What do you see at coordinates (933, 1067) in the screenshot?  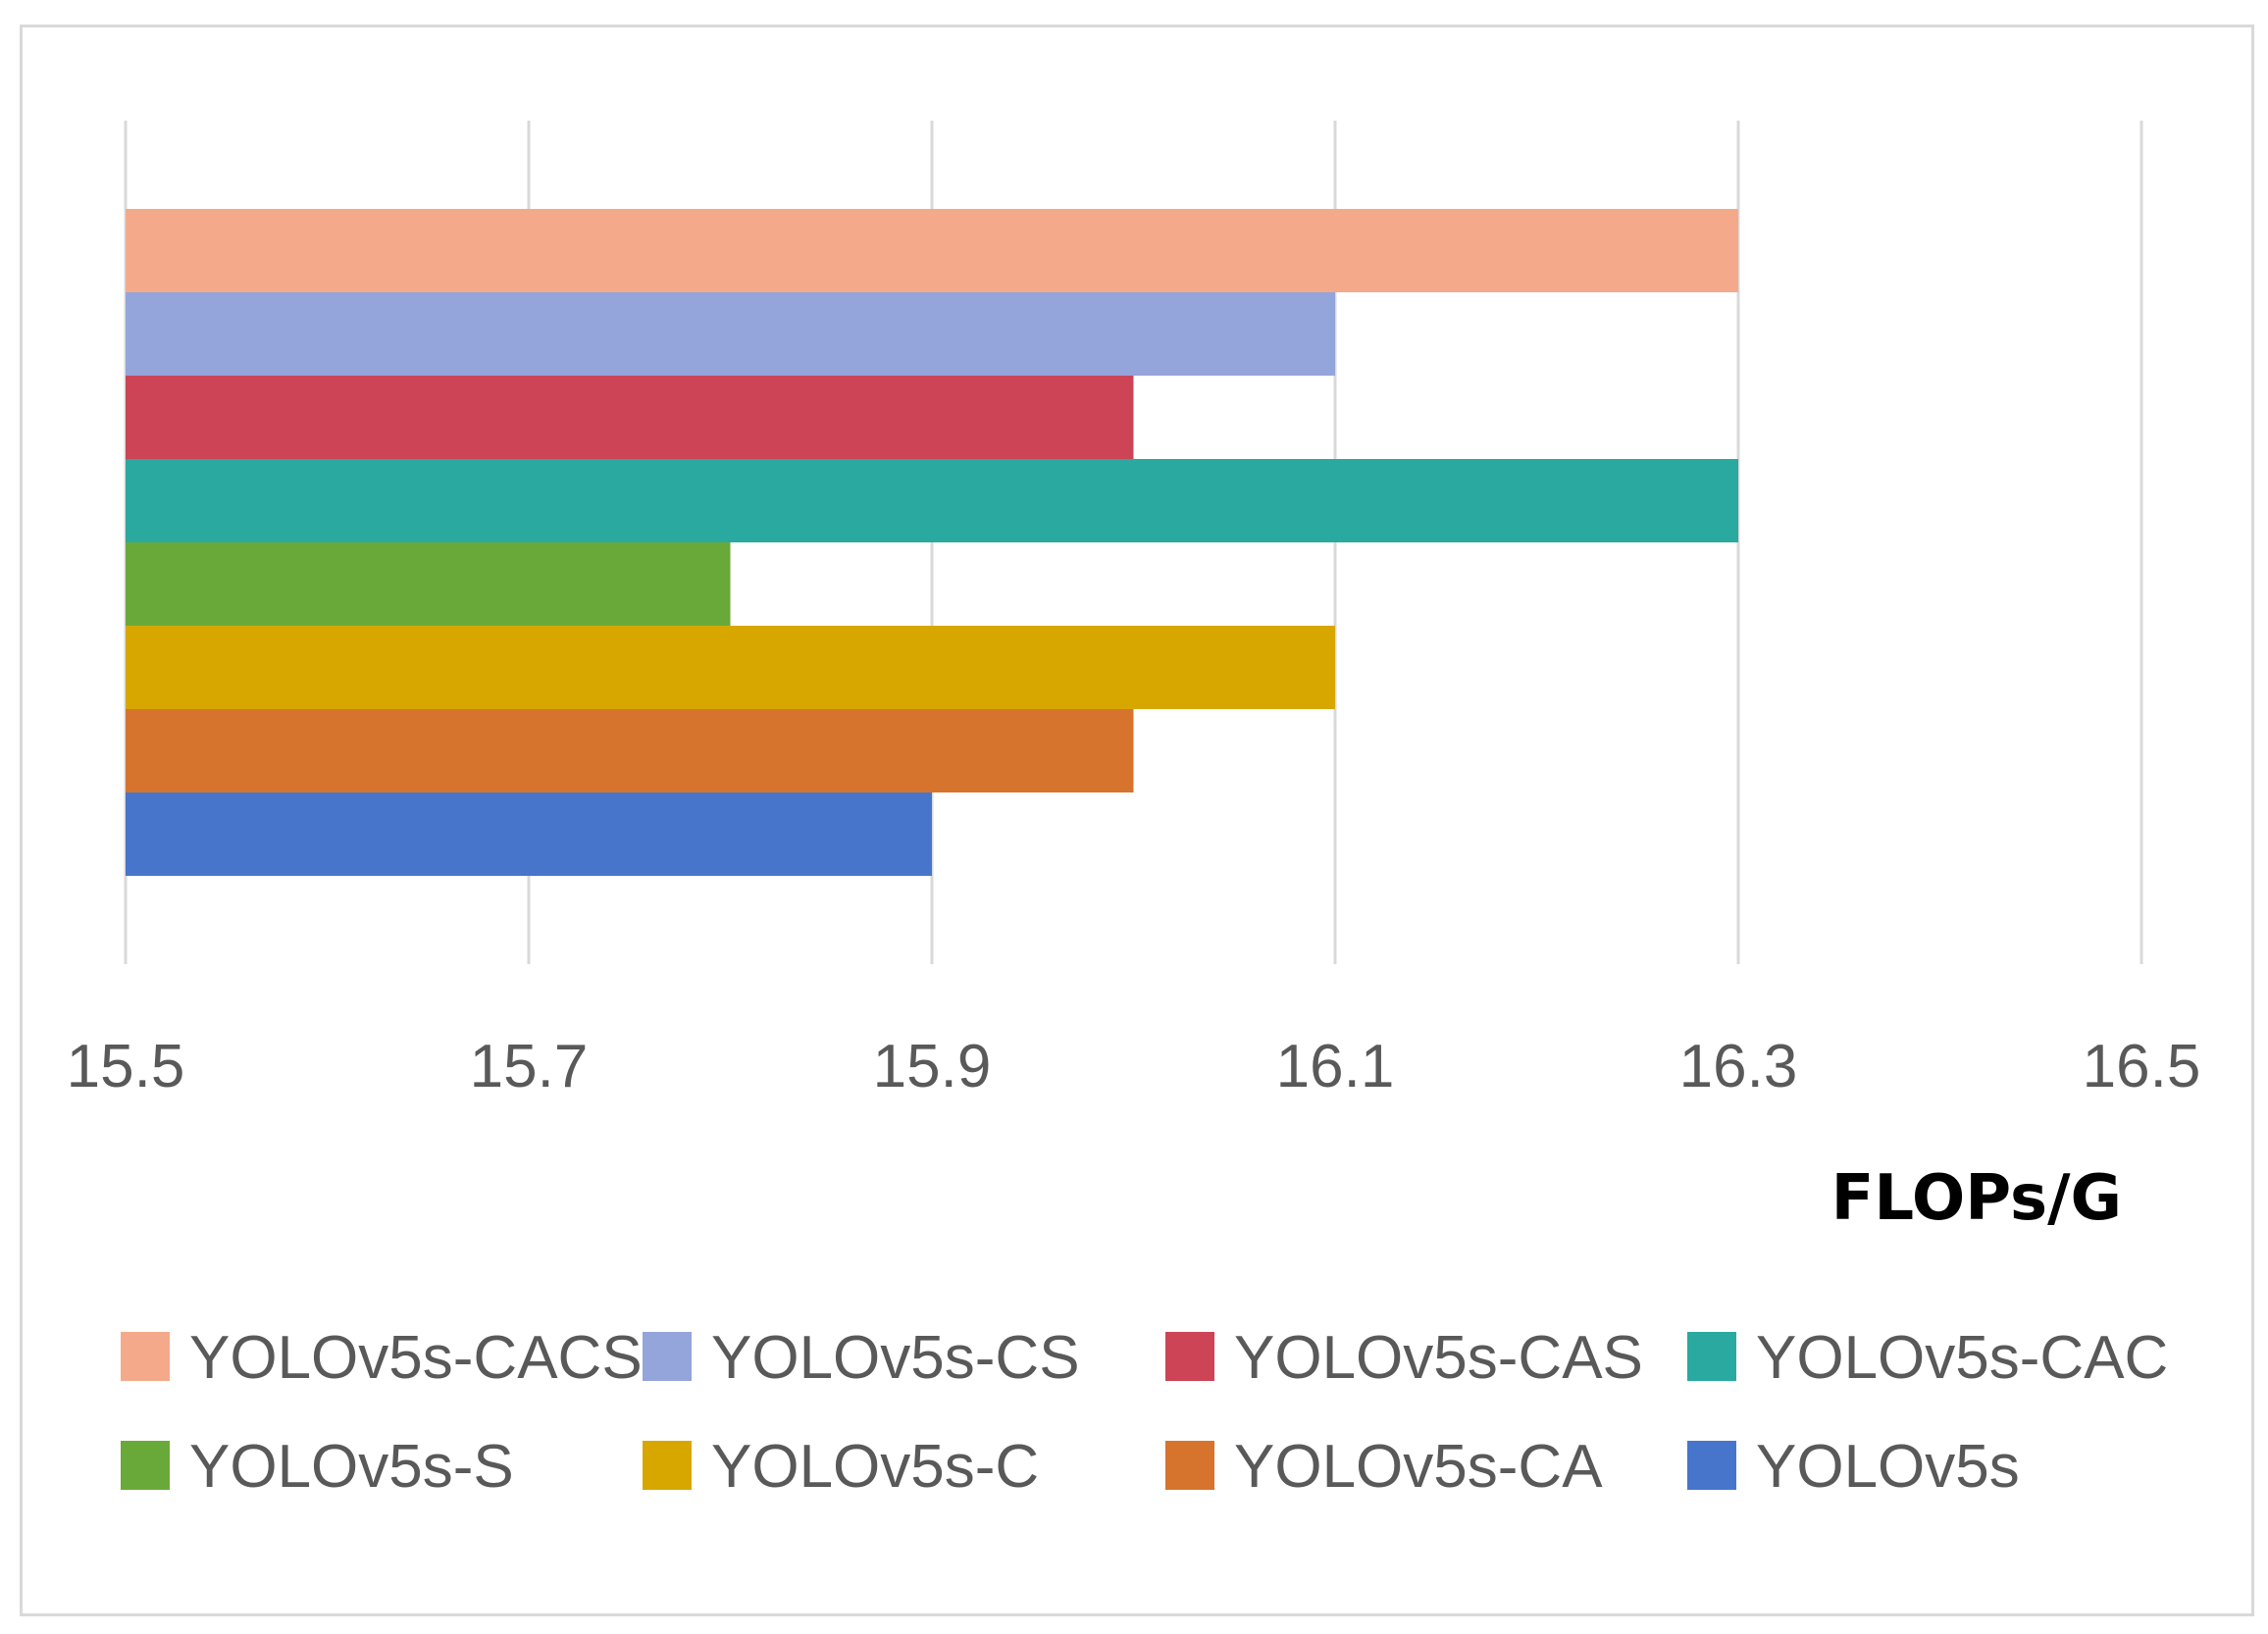 I see `x-tick-label: 15.9` at bounding box center [933, 1067].